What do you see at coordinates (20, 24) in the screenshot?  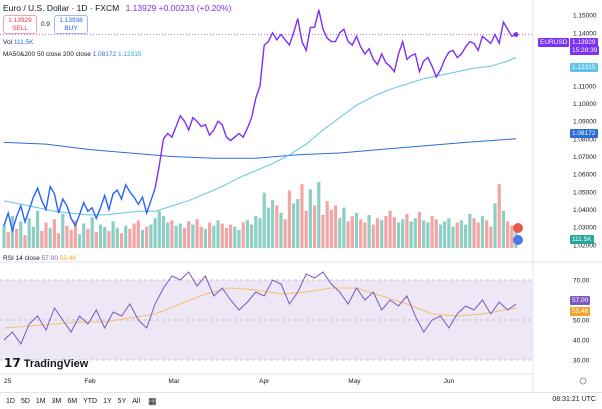 I see `sell-button: 1.13929 SELL` at bounding box center [20, 24].